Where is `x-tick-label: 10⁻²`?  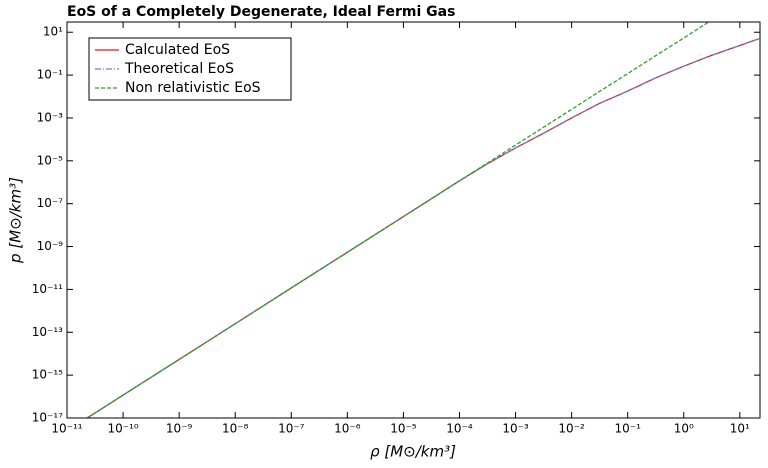
x-tick-label: 10⁻² is located at coordinates (571, 429).